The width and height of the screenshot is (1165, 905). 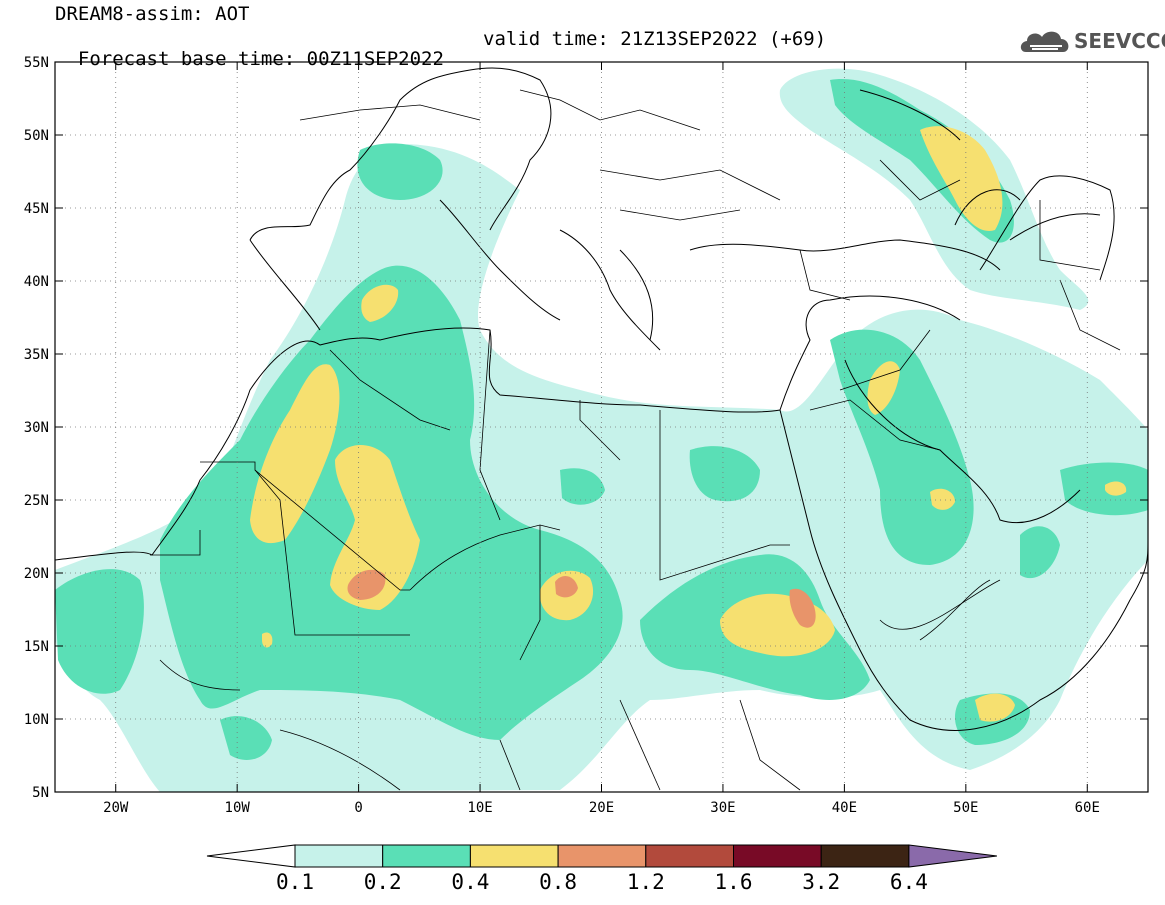 What do you see at coordinates (479, 808) in the screenshot?
I see `x-tick-label: 10E` at bounding box center [479, 808].